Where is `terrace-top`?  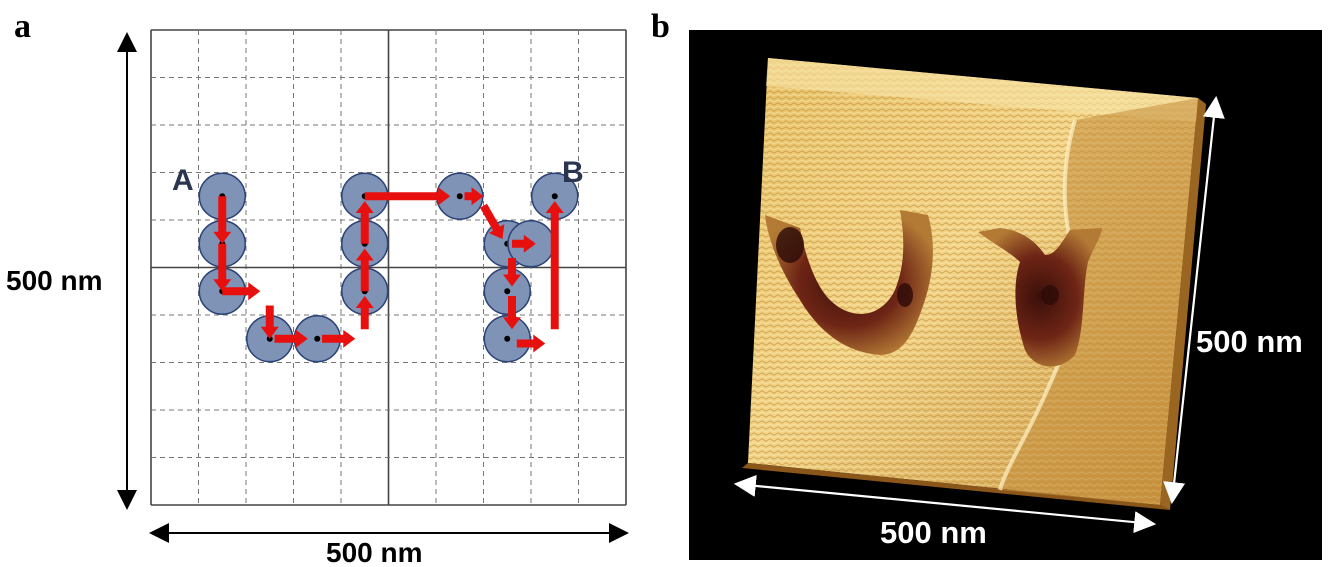
terrace-top is located at coordinates (982, 90).